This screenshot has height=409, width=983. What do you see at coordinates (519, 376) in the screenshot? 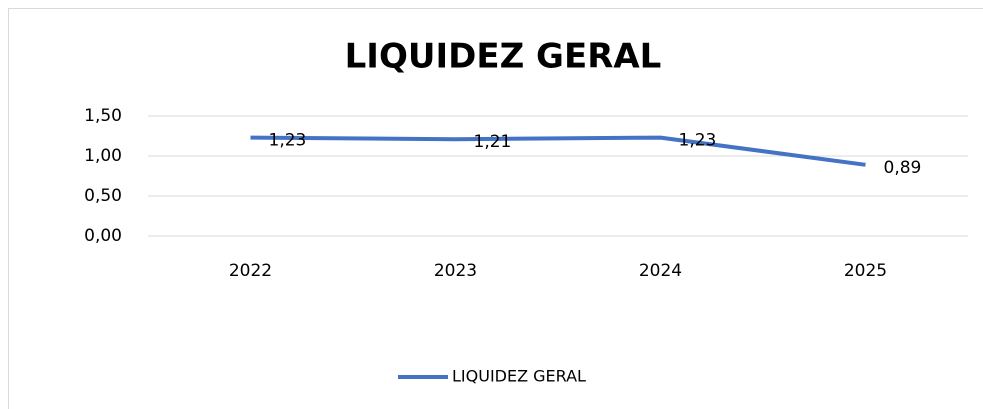
I see `legend-label: LIQUIDEZ GERAL` at bounding box center [519, 376].